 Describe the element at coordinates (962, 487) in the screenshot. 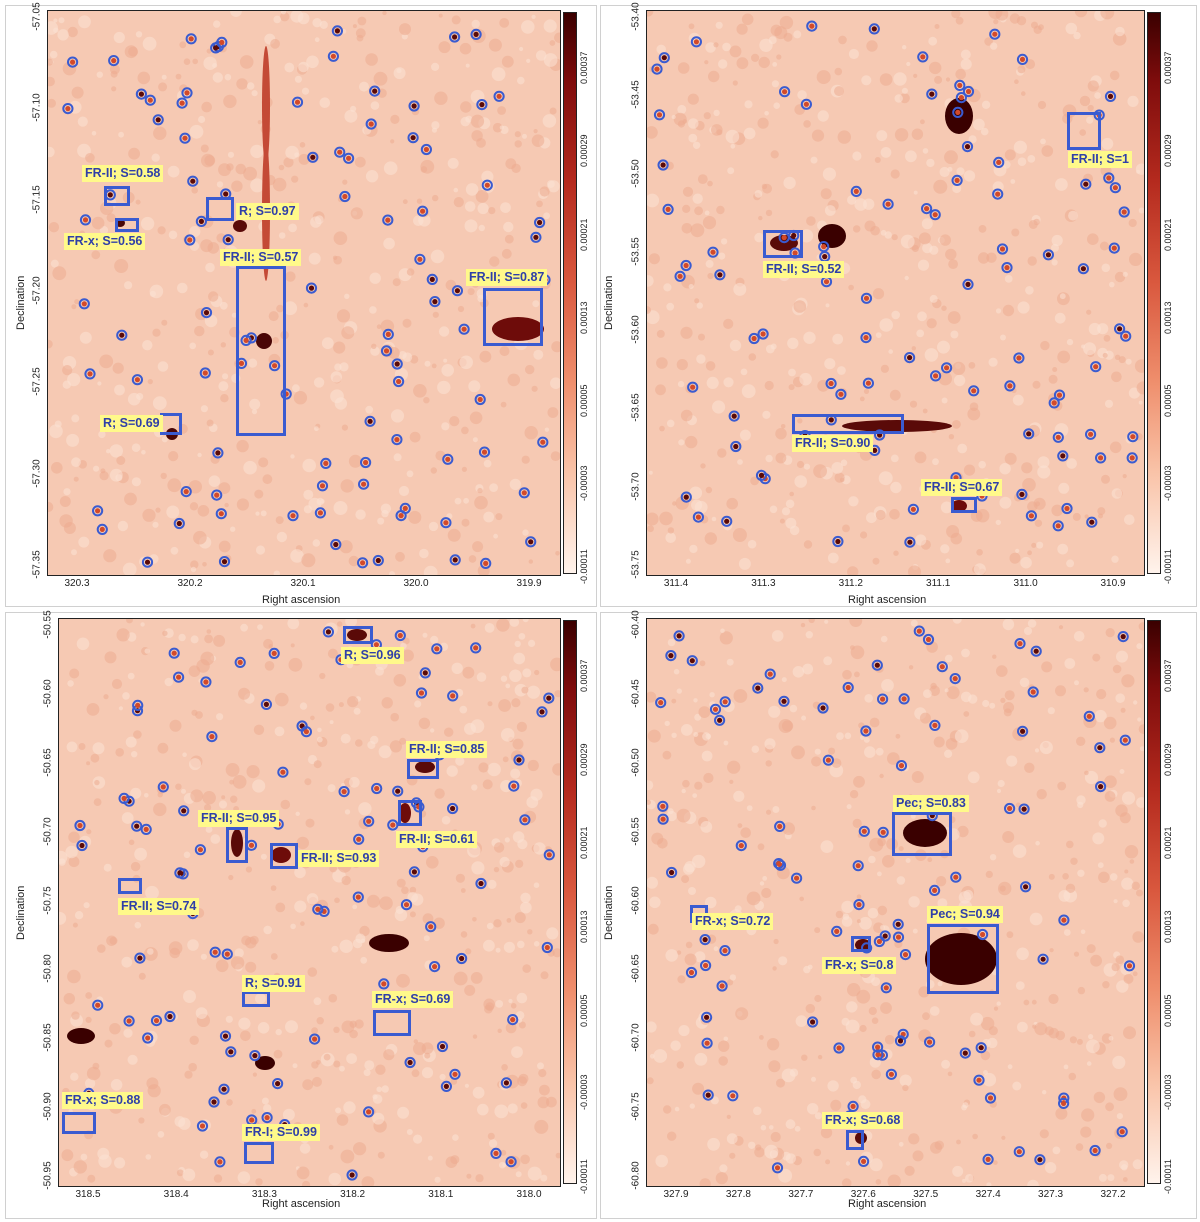

I see `detection-label: FR-II; S=0.67` at that location.